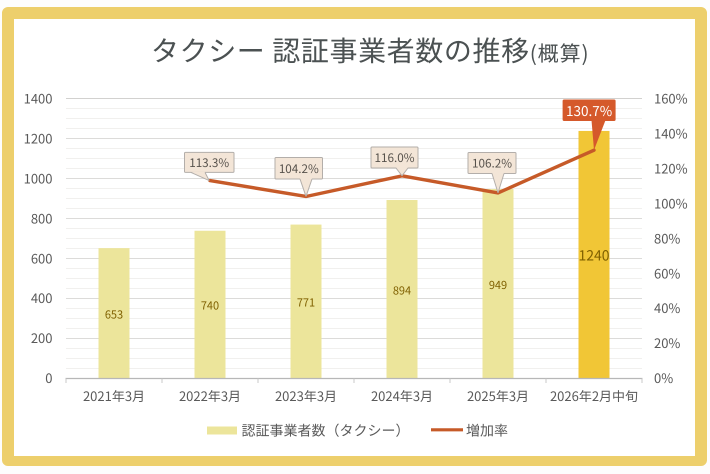  What do you see at coordinates (667, 307) in the screenshot?
I see `svg-text: 40%` at bounding box center [667, 307].